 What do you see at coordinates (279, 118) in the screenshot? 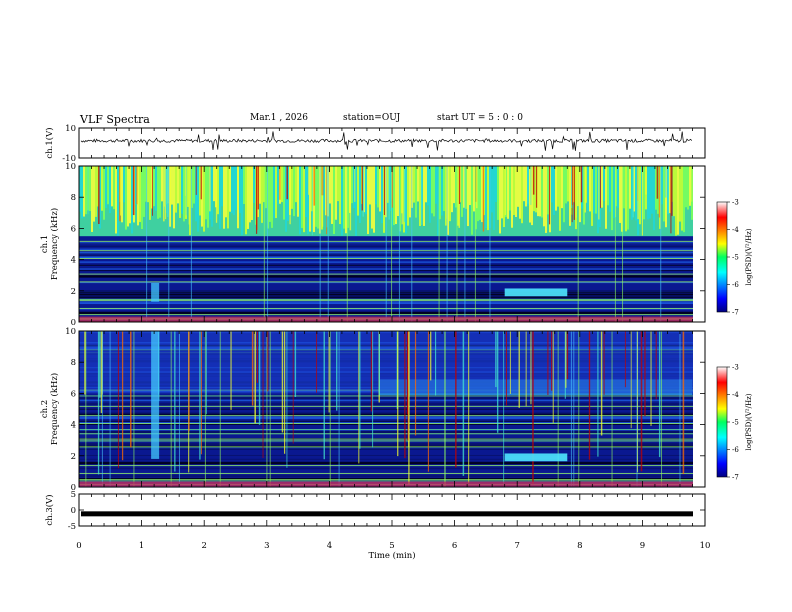
I see `date-label: Mar.1 , 2026` at bounding box center [279, 118].